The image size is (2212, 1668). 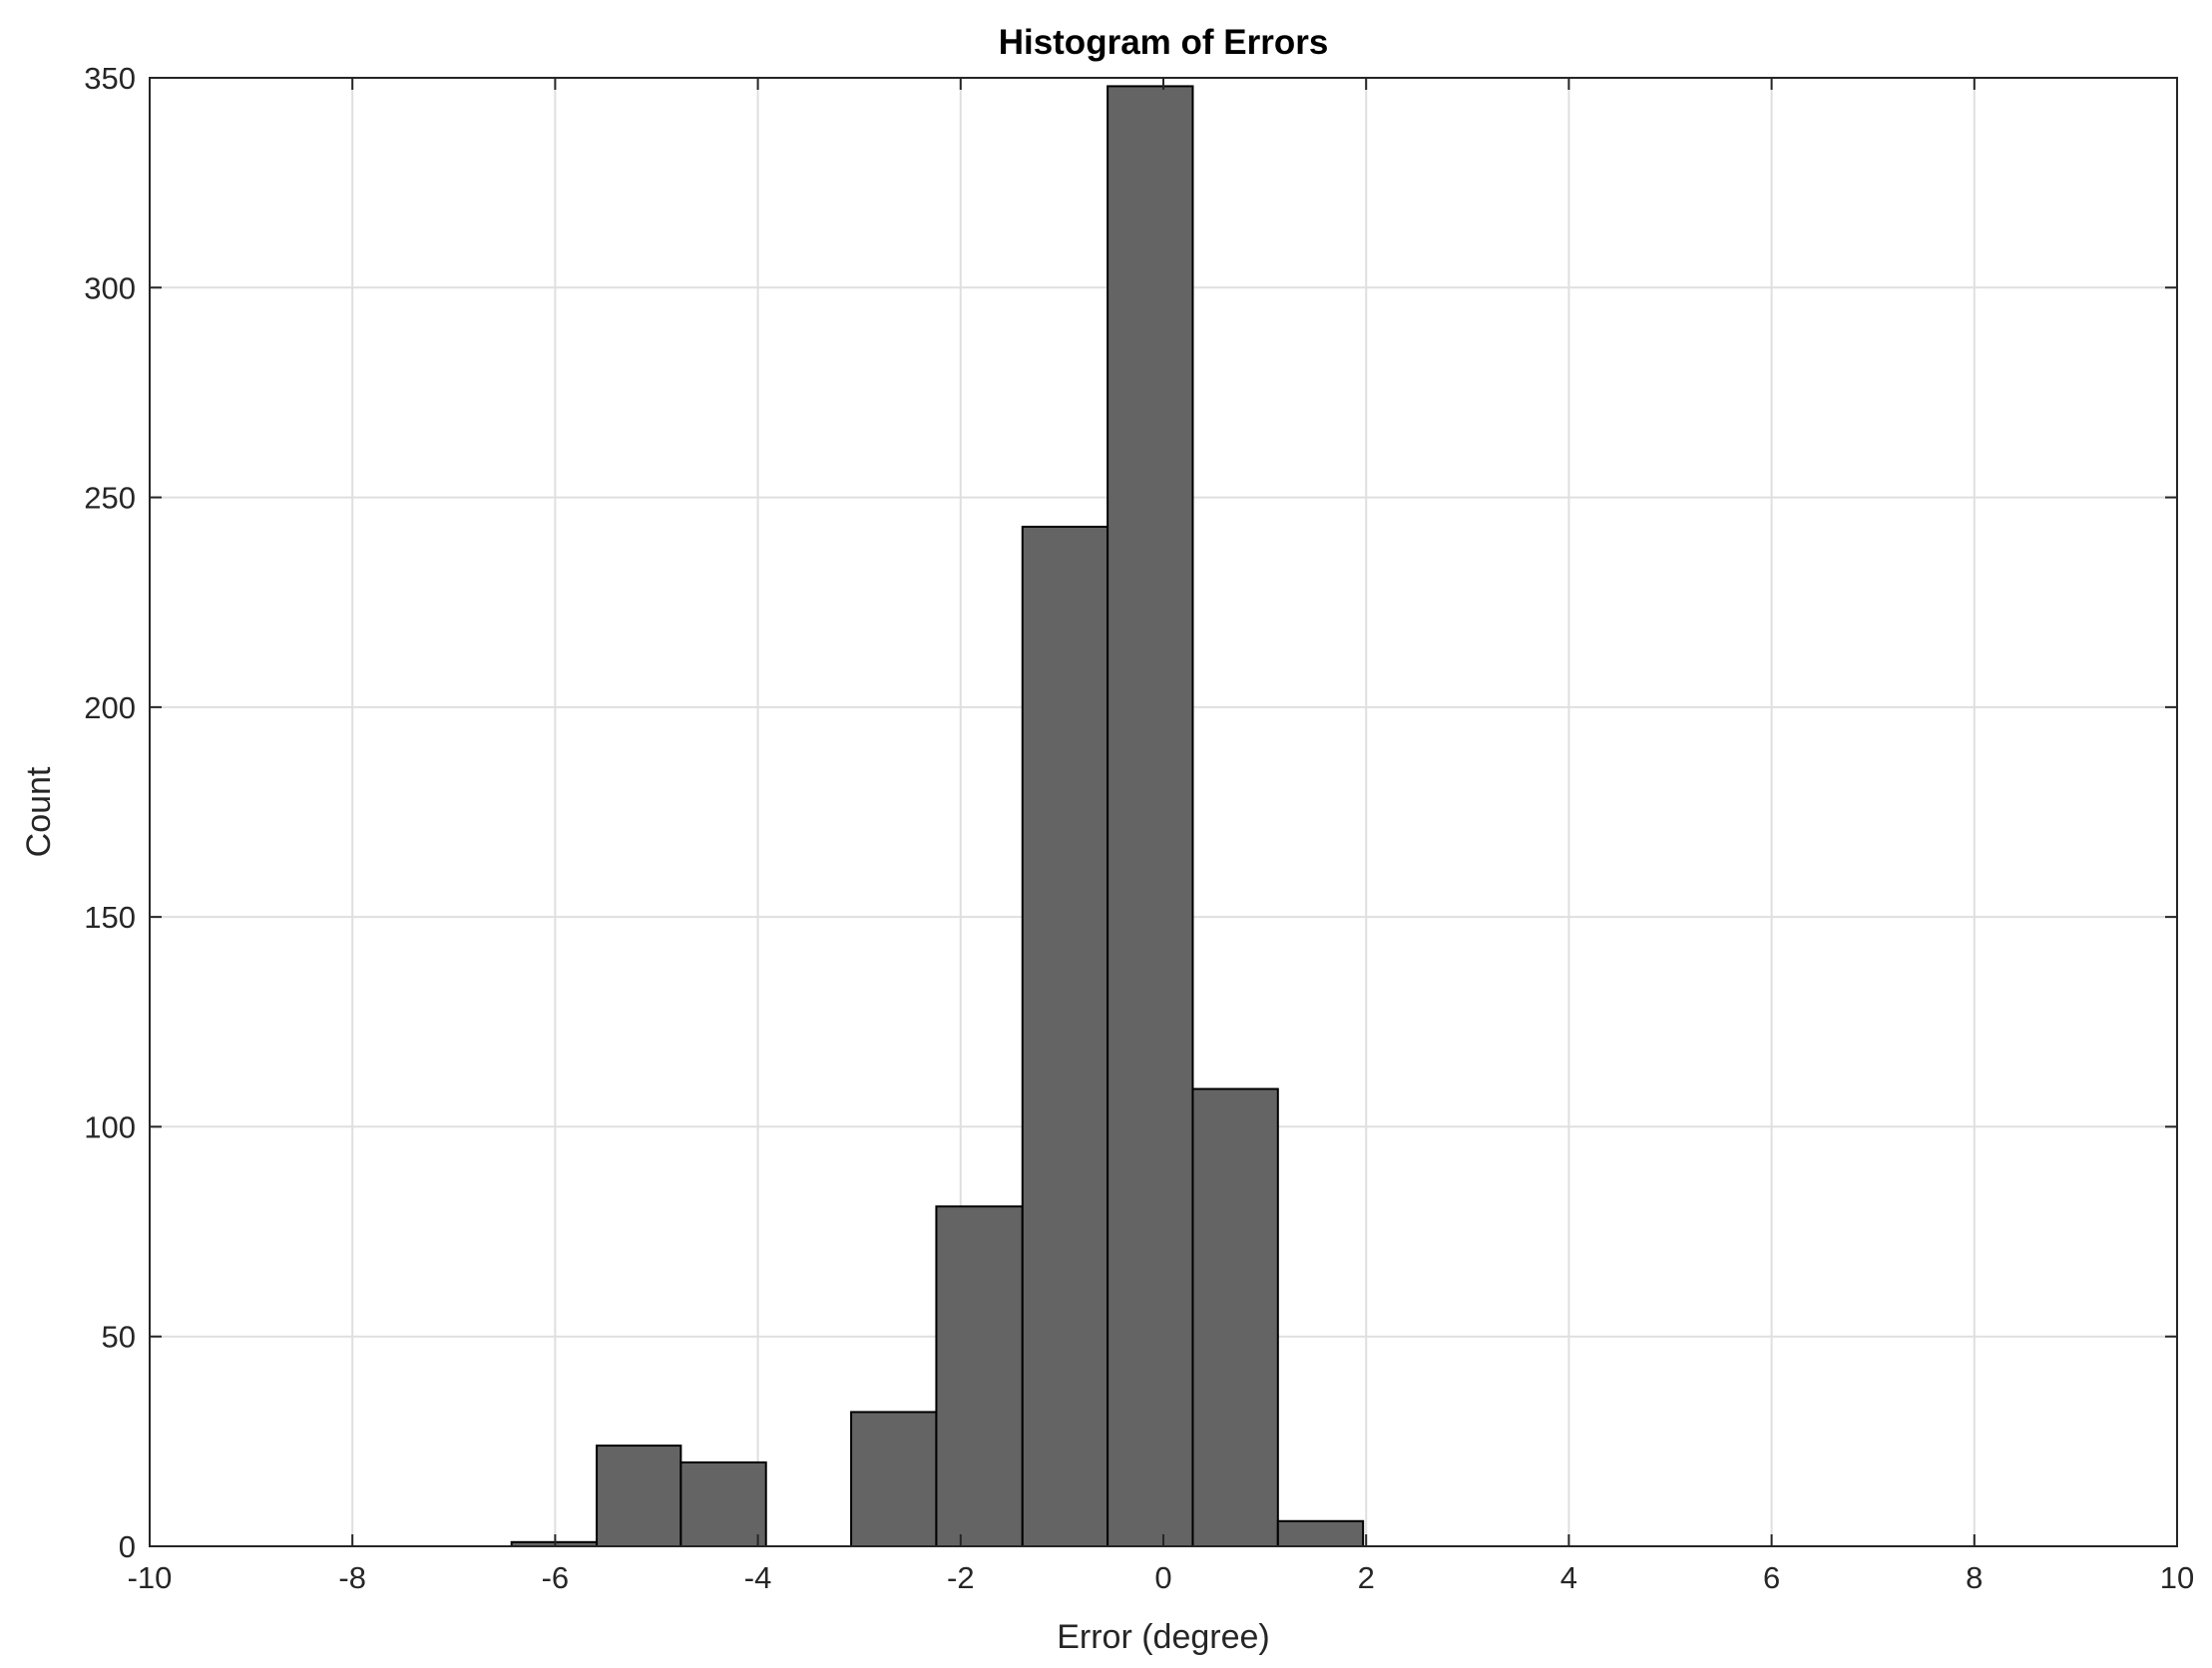 I want to click on x-tick-label: -2, so click(x=961, y=1577).